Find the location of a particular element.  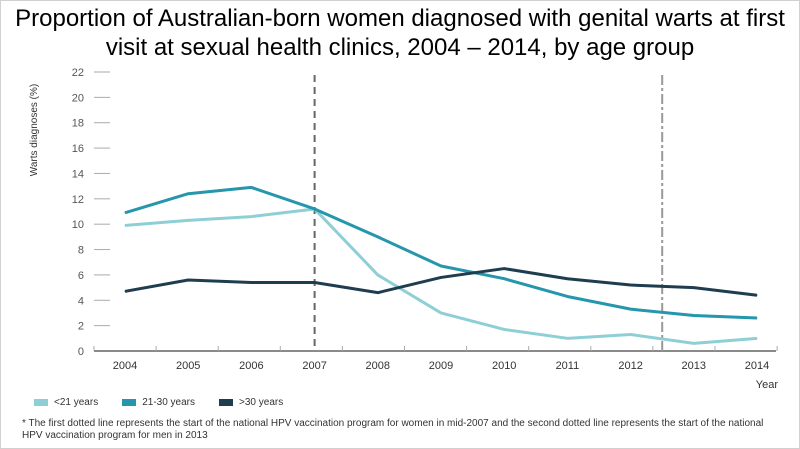

x-tick-label: 2012 is located at coordinates (630, 366).